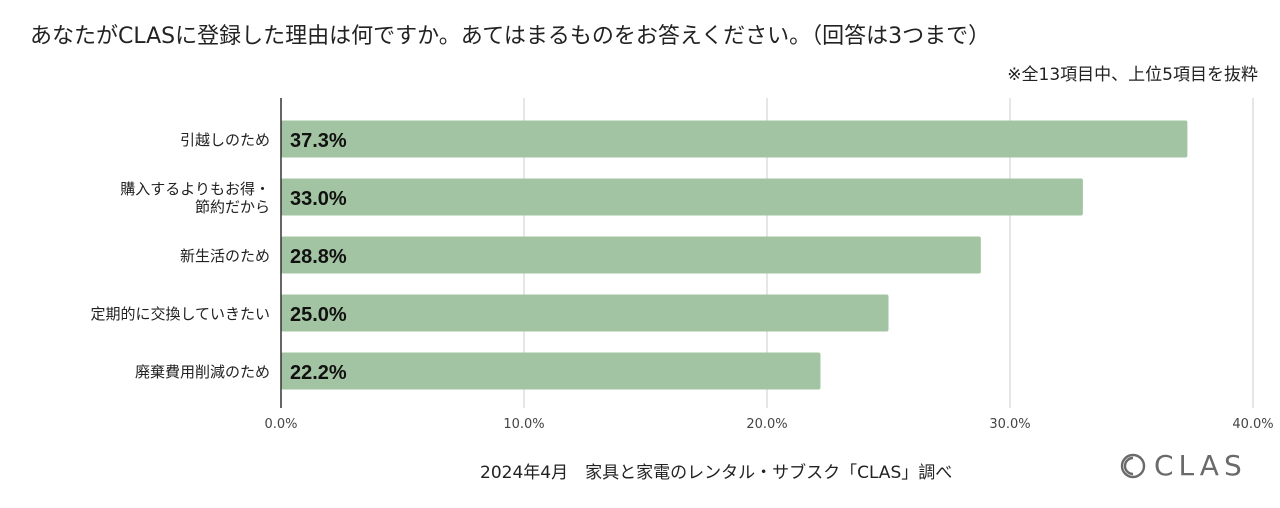  Describe the element at coordinates (1132, 75) in the screenshot. I see `chart-note: ※全13項目中、上位5項目を抜粋` at that location.